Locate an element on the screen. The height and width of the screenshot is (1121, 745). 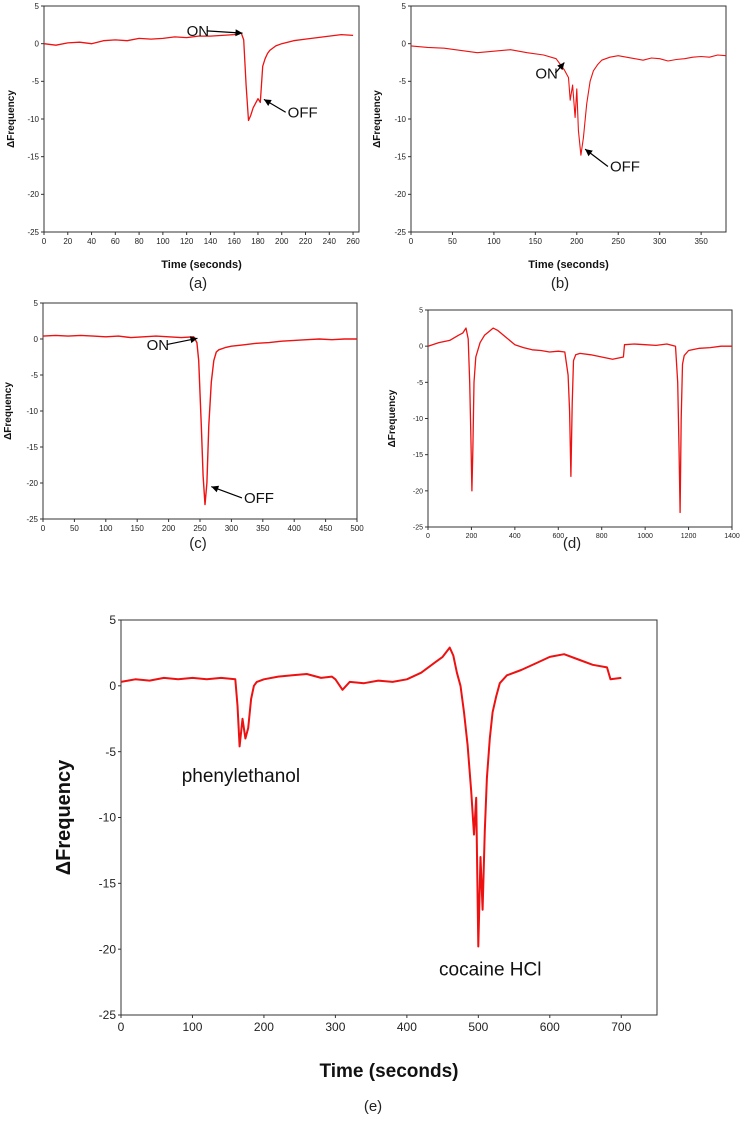
annotation-label: phenylethanol is located at coordinates (241, 776).